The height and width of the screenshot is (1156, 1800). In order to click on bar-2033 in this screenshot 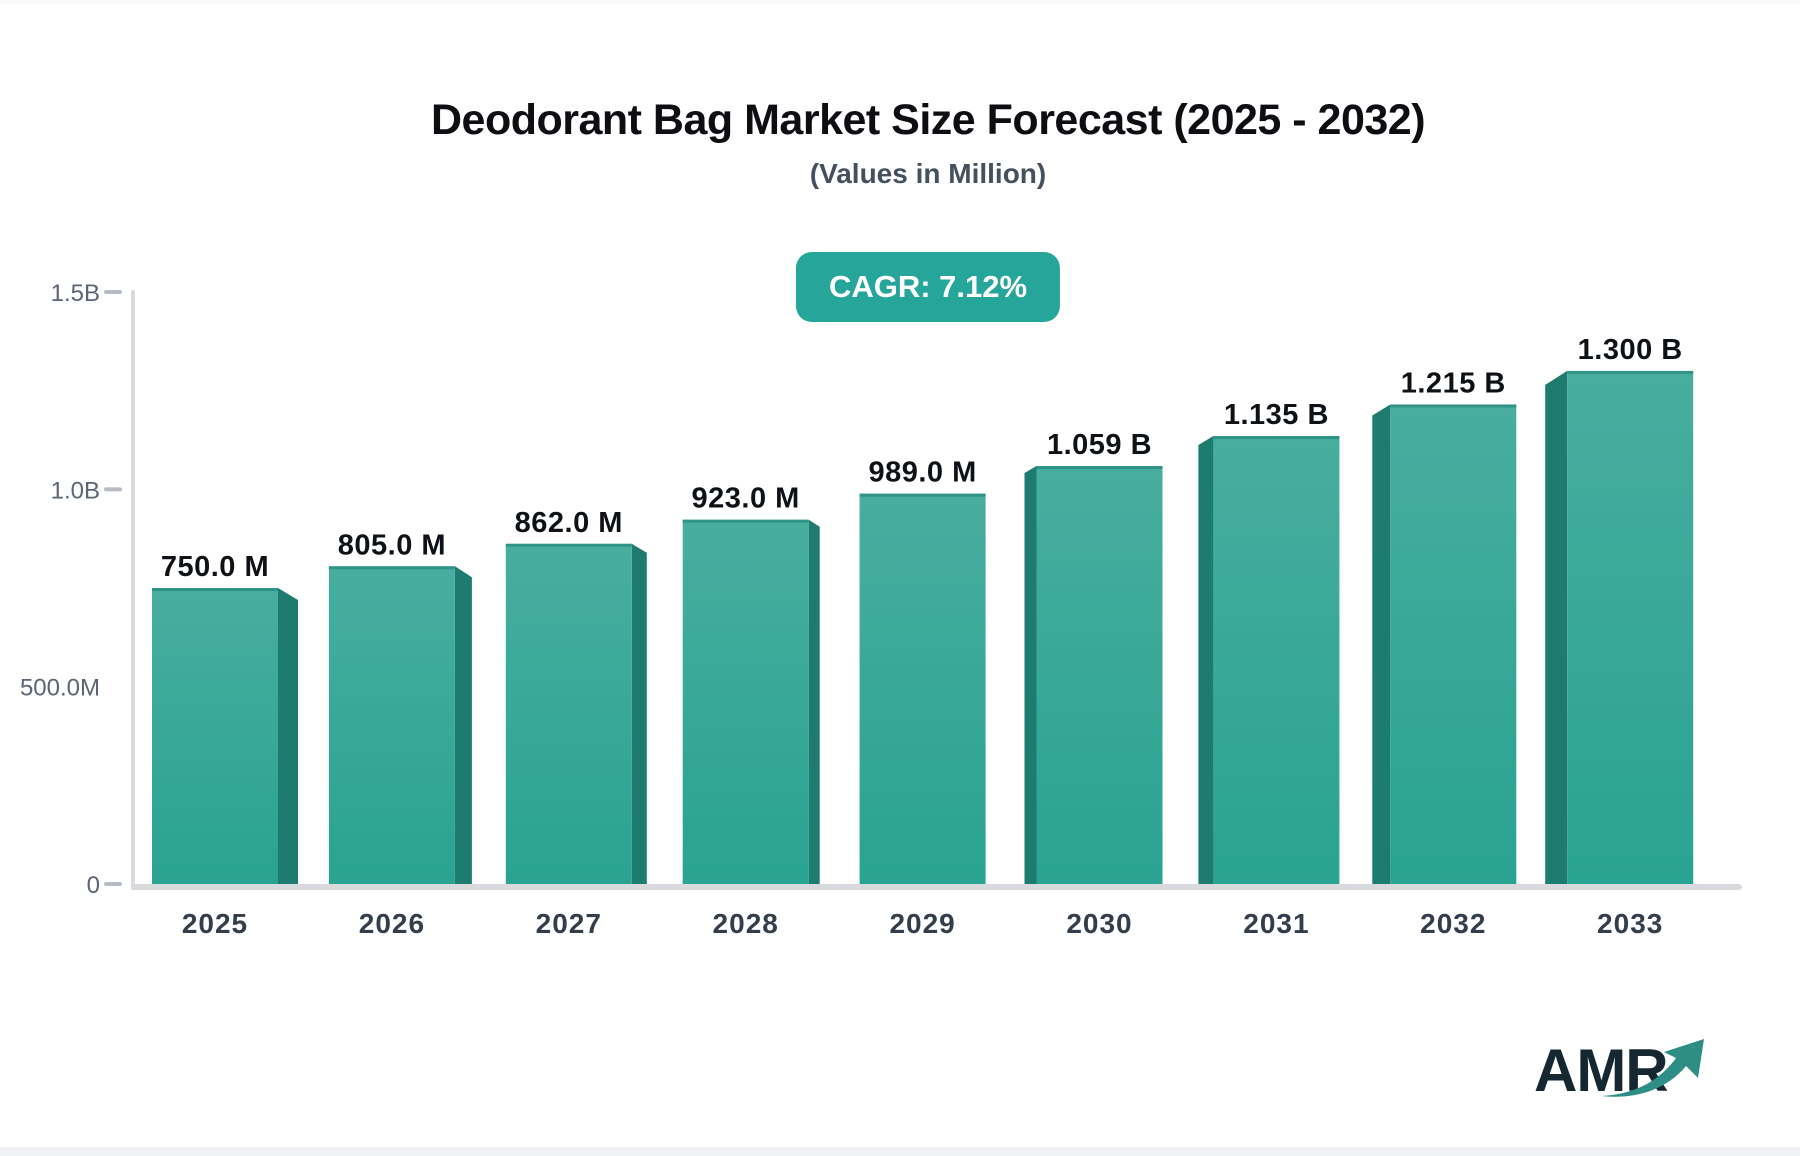, I will do `click(1630, 627)`.